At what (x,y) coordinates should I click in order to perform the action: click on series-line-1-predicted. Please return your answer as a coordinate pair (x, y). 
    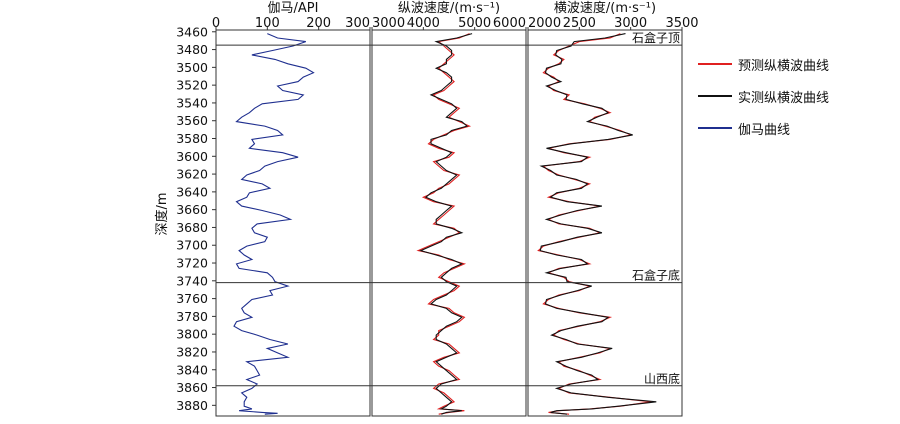
    Looking at the image, I should click on (444, 224).